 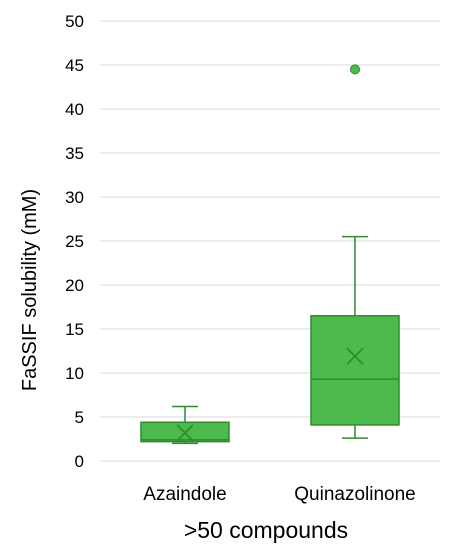 I want to click on x-tick-label-quinazolinone: Quinazolinone, so click(x=354, y=494).